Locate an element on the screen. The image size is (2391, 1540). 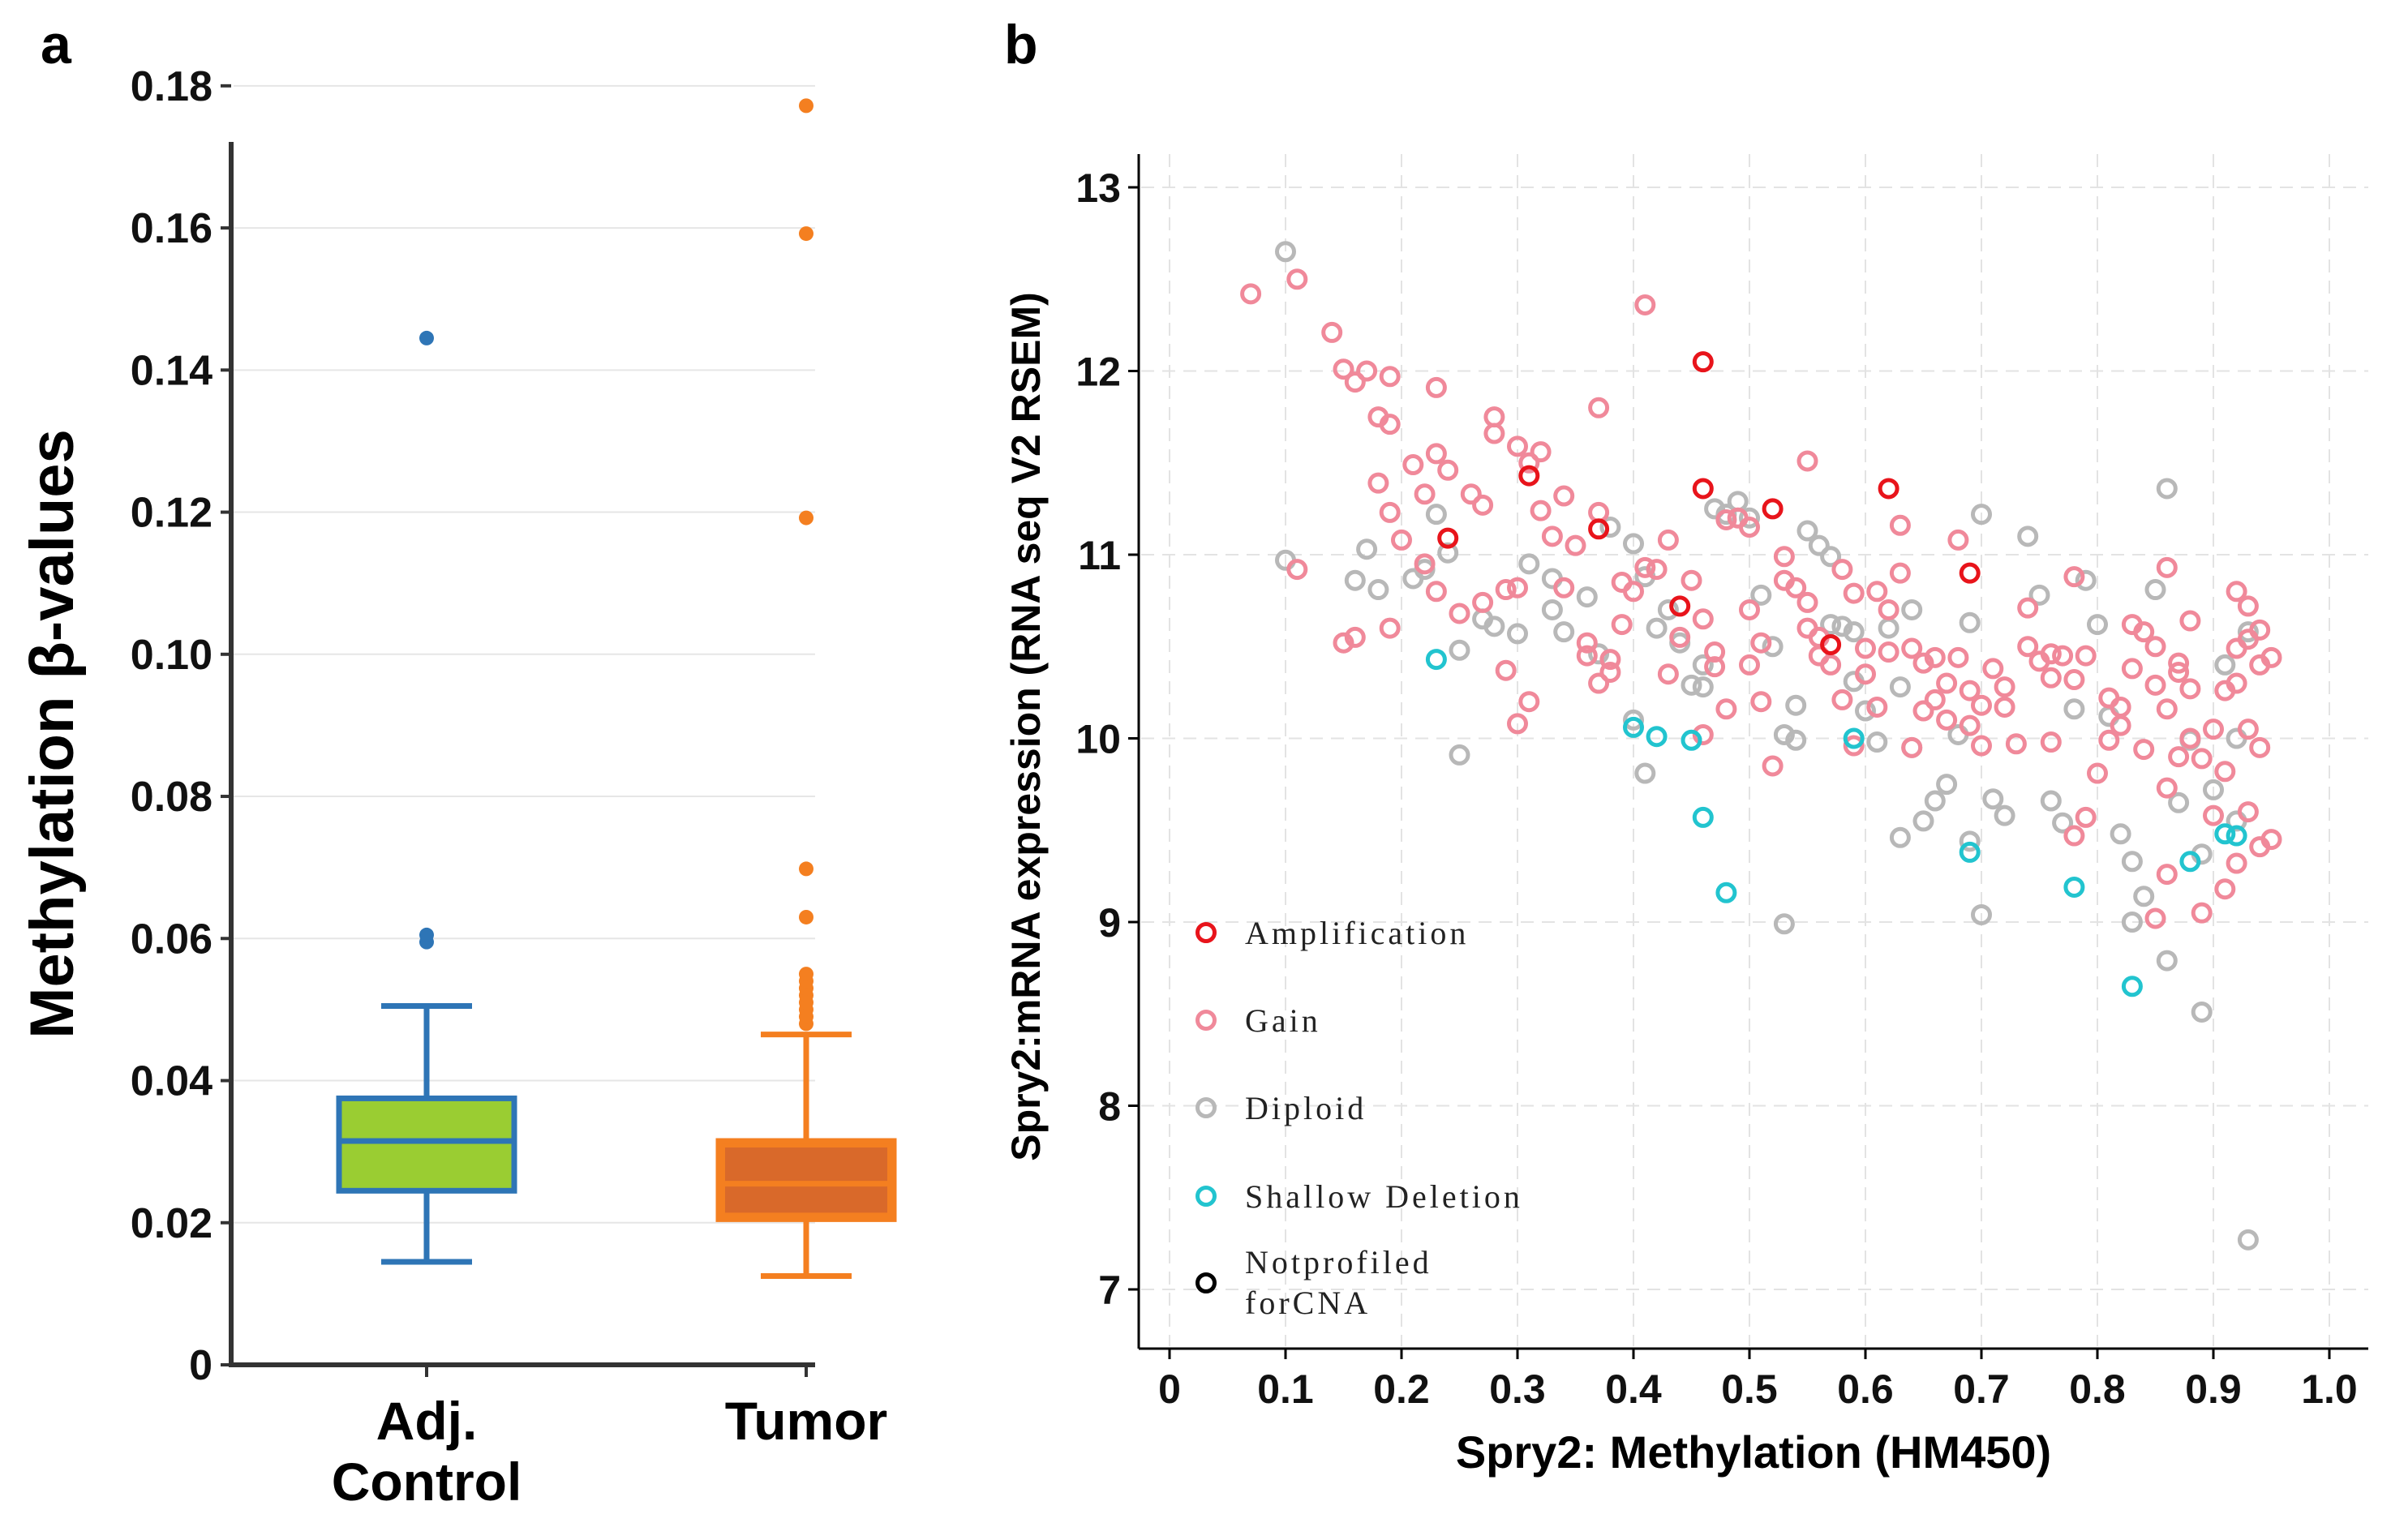
b-y-tick-label: 12 is located at coordinates (1098, 372).